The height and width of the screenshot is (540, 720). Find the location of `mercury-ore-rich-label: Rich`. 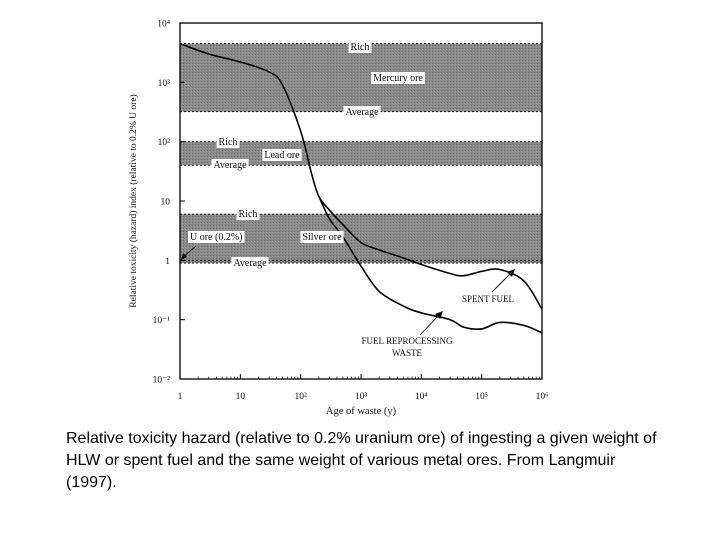

mercury-ore-rich-label: Rich is located at coordinates (360, 47).